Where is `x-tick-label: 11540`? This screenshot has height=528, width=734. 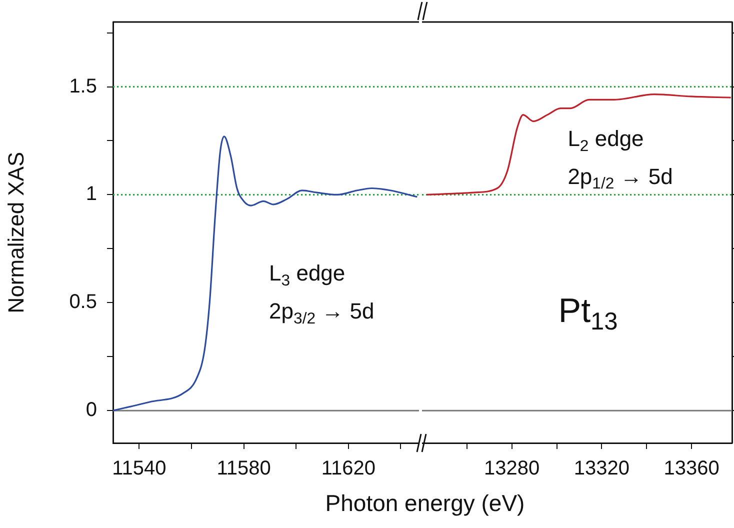
x-tick-label: 11540 is located at coordinates (139, 469).